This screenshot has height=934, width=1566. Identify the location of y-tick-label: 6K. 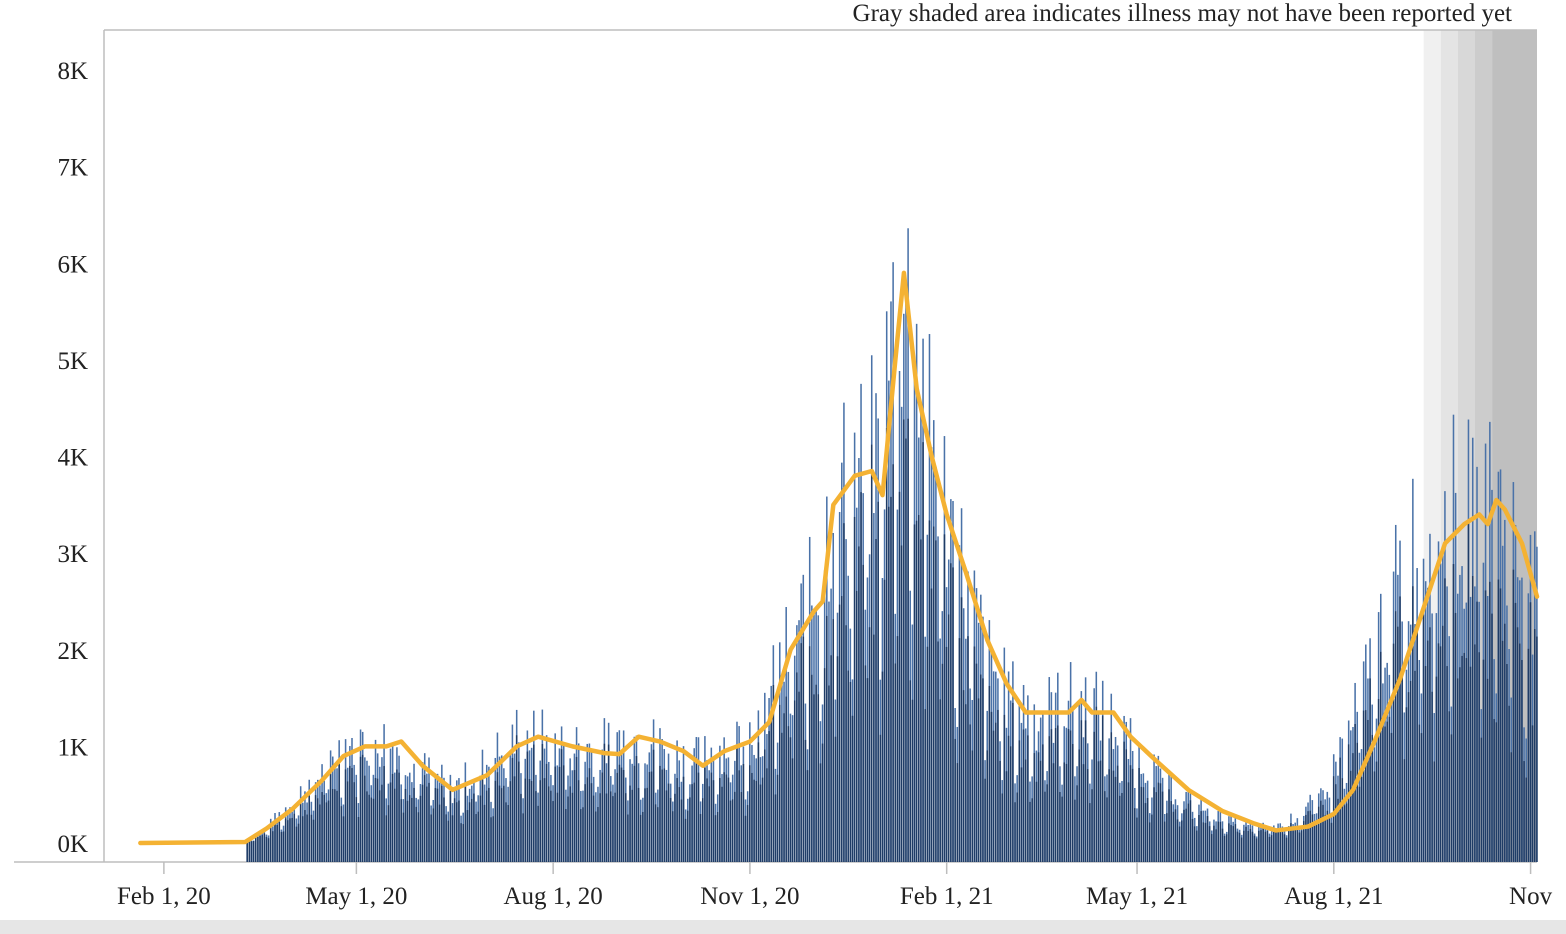
(72, 264).